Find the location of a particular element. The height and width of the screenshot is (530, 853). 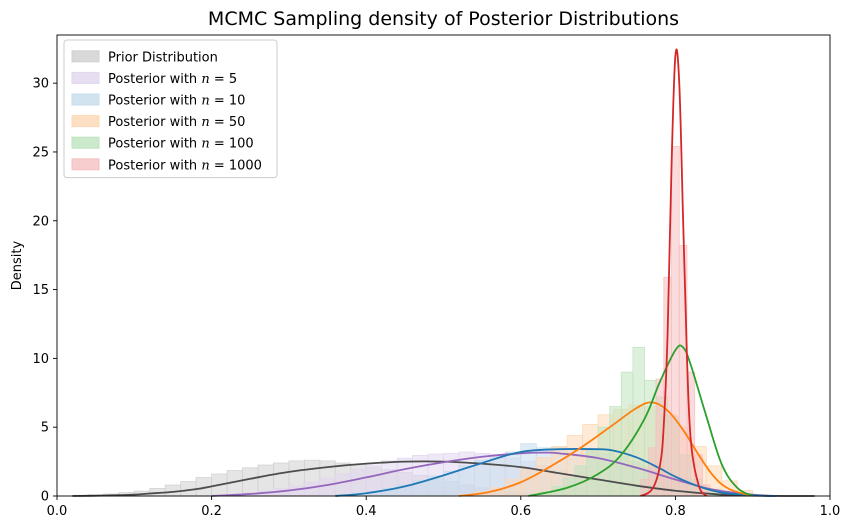

x-axis-ticks: 0.0 0.2 0.4 0.6 0.8 1.0 is located at coordinates (444, 507).